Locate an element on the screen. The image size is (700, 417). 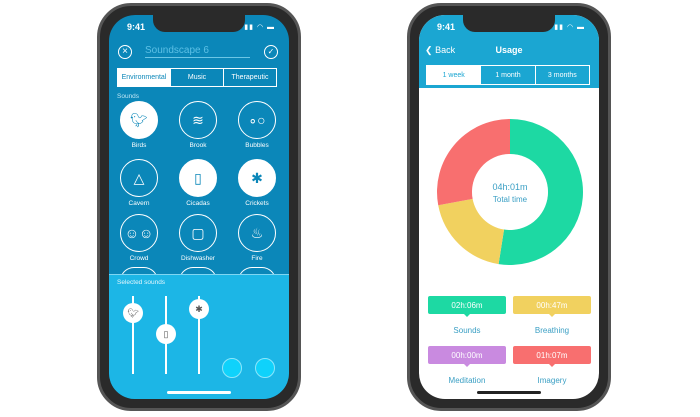
tab-1-week: 1 week is located at coordinates (454, 75).